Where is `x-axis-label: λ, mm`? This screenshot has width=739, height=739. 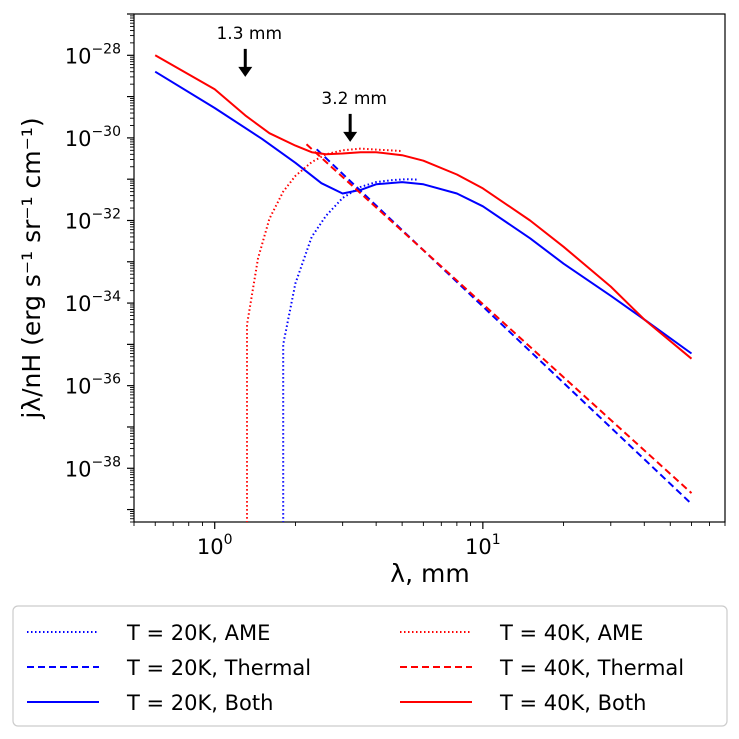 x-axis-label: λ, mm is located at coordinates (429, 573).